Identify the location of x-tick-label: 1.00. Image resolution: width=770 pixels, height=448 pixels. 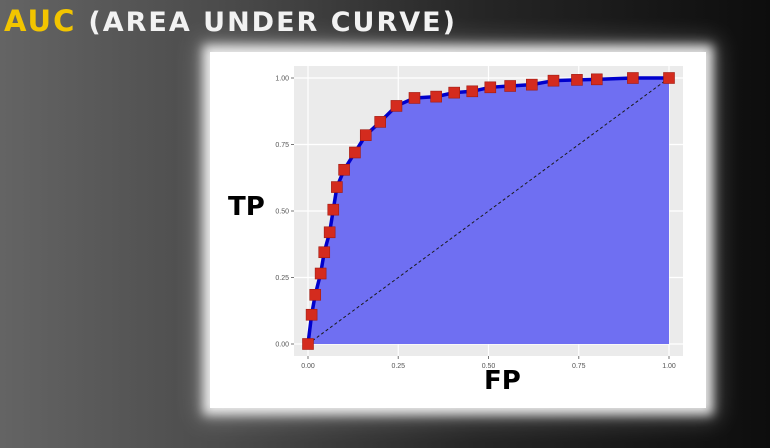
(669, 366).